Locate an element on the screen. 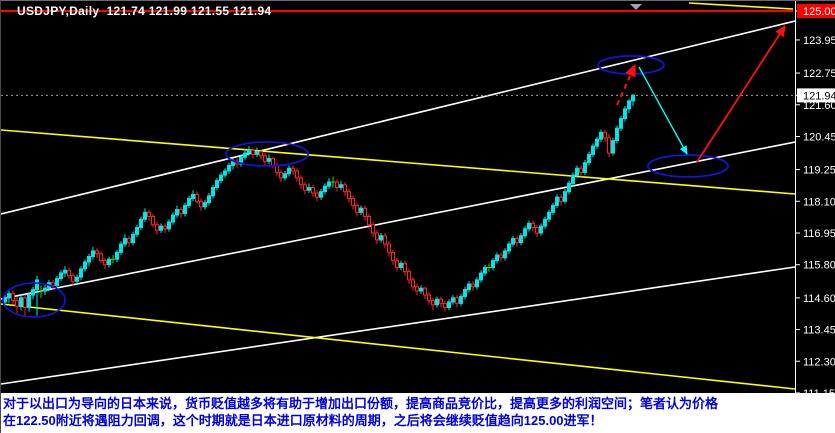  ellipse-mid-top is located at coordinates (267, 154).